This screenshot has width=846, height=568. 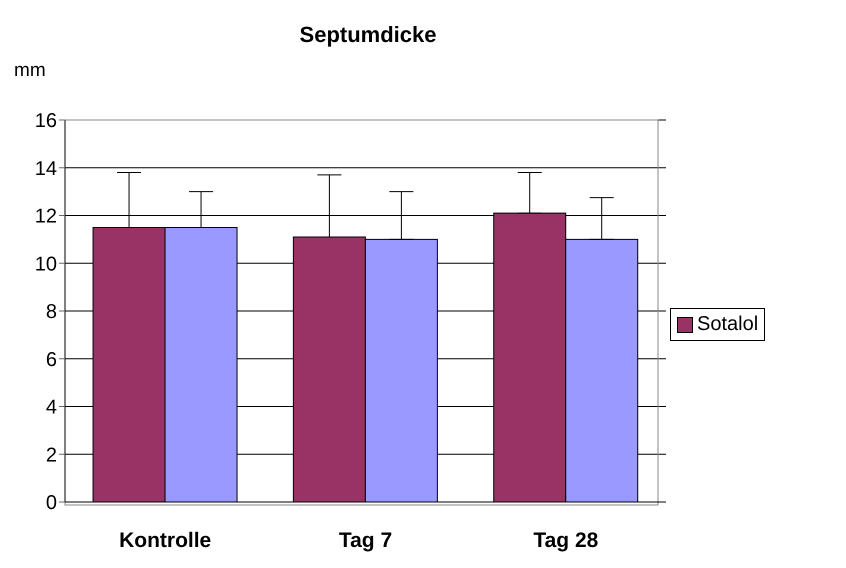 I want to click on x-tick-label: Kontrolle, so click(x=165, y=540).